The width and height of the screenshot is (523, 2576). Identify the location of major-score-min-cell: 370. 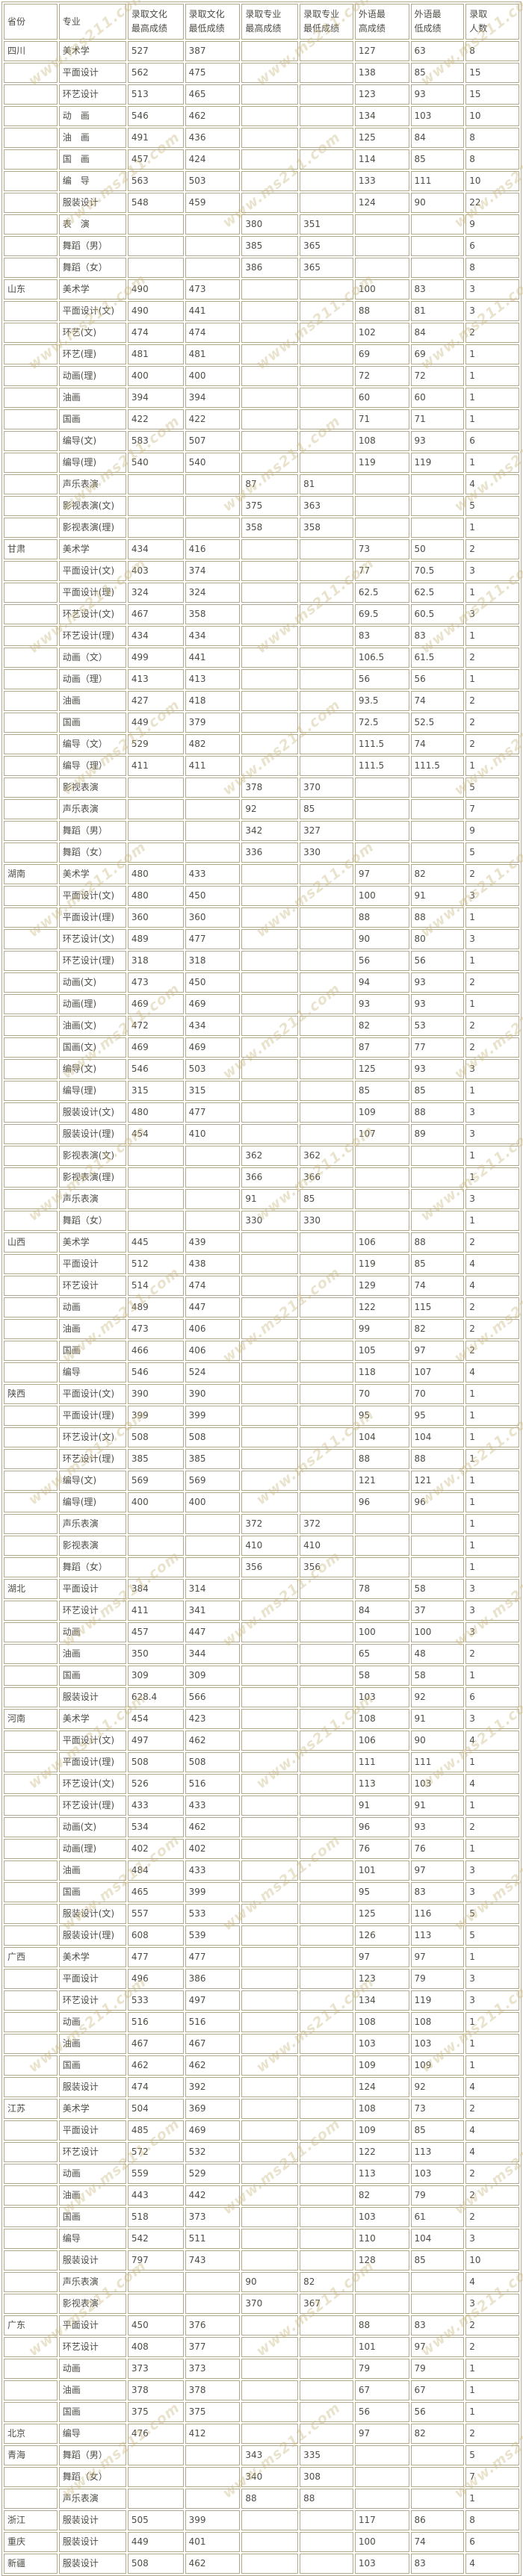
(326, 788).